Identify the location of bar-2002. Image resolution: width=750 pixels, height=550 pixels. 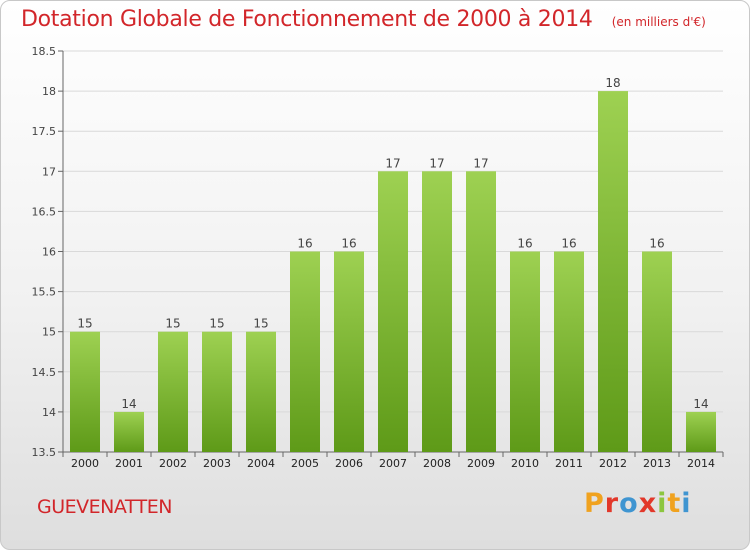
(173, 391).